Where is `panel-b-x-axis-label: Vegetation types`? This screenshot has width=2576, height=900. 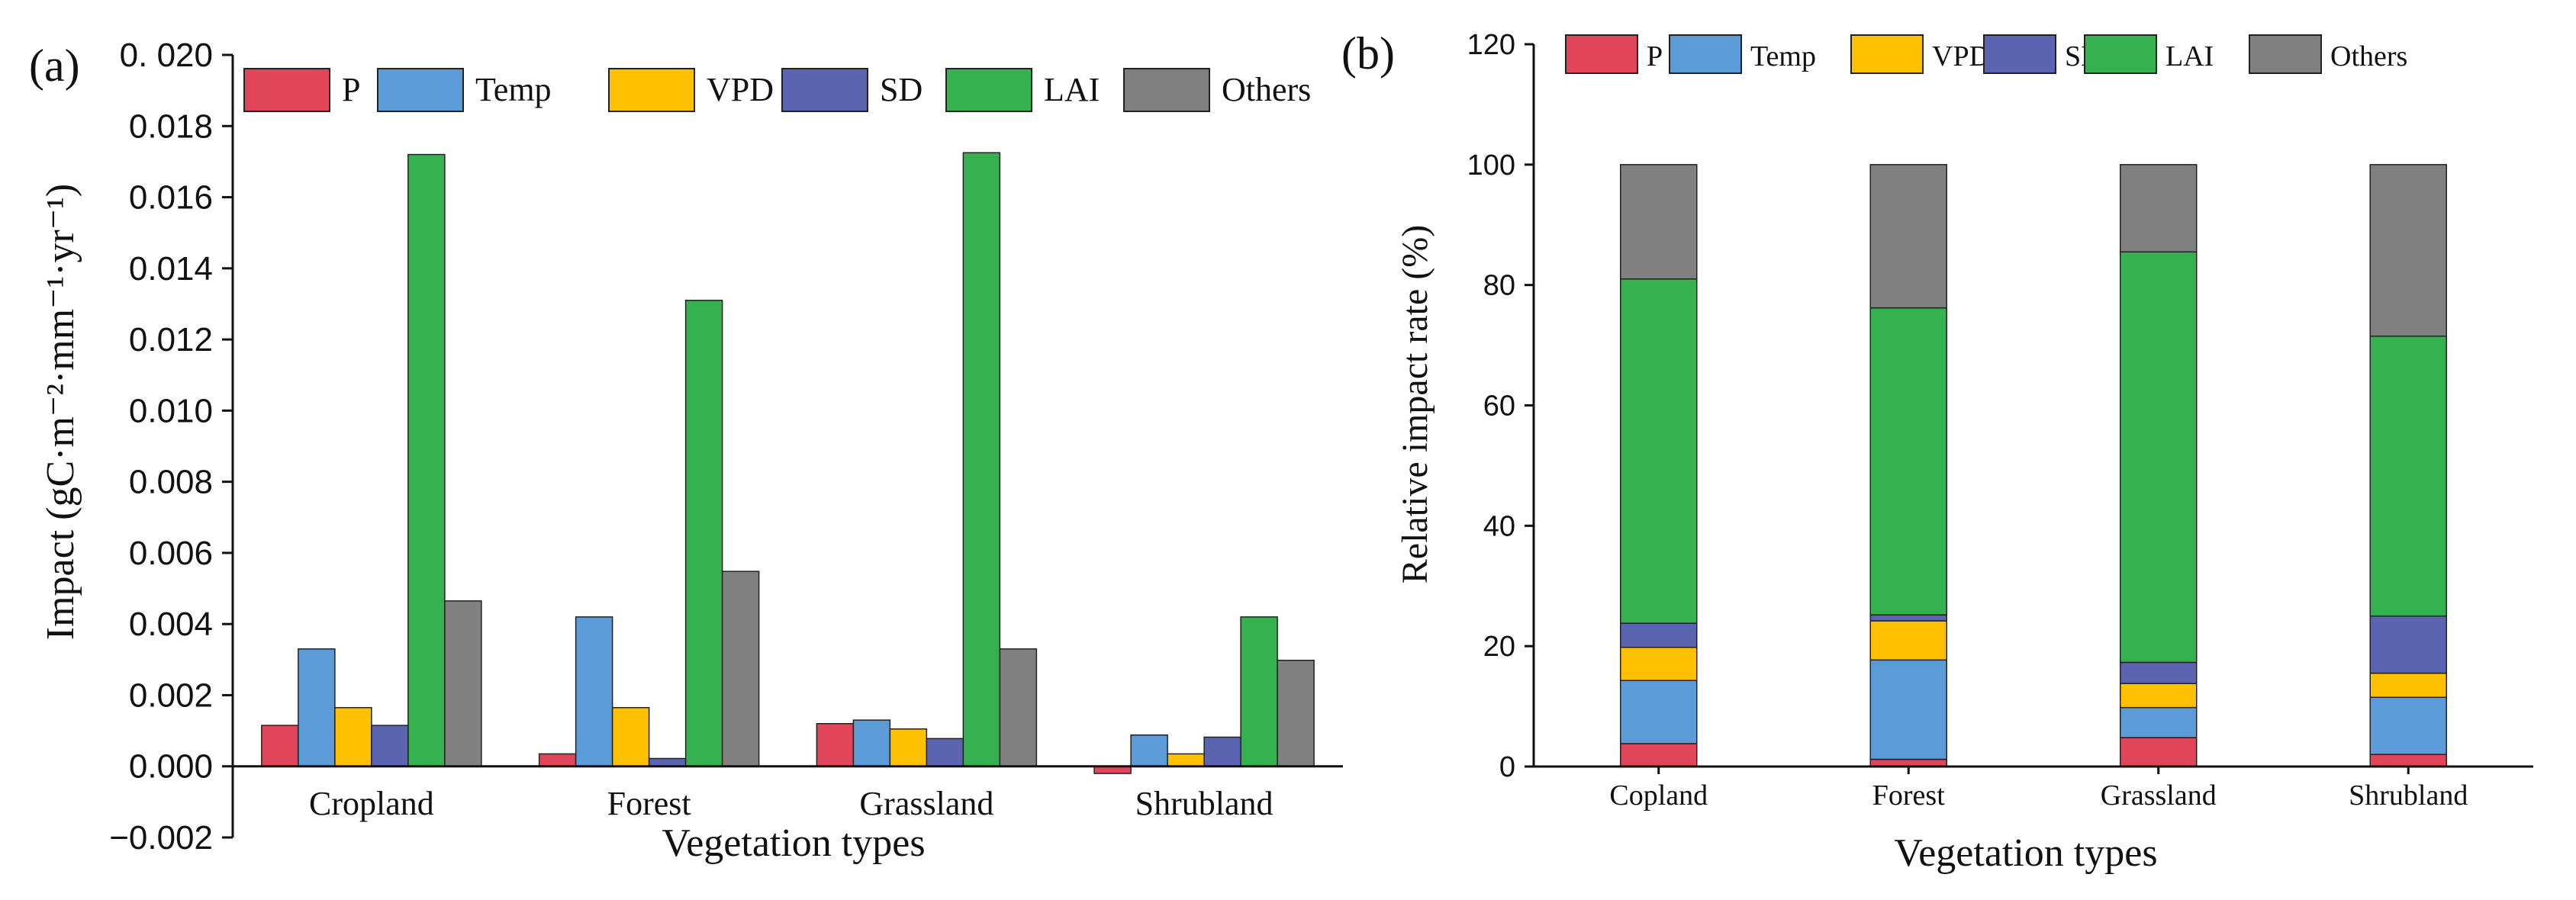
panel-b-x-axis-label: Vegetation types is located at coordinates (2025, 853).